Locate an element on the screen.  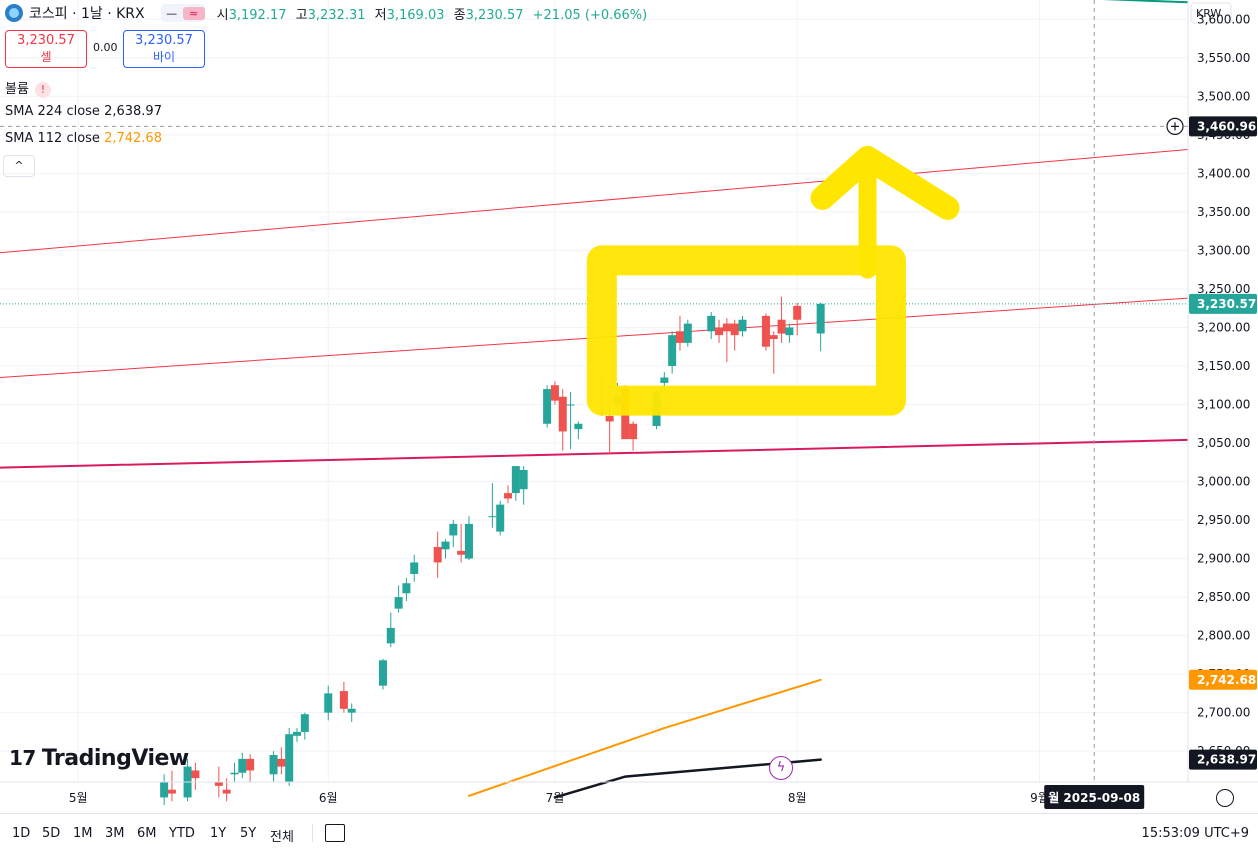
price-tick-label: 3,150.00 is located at coordinates (1223, 366).